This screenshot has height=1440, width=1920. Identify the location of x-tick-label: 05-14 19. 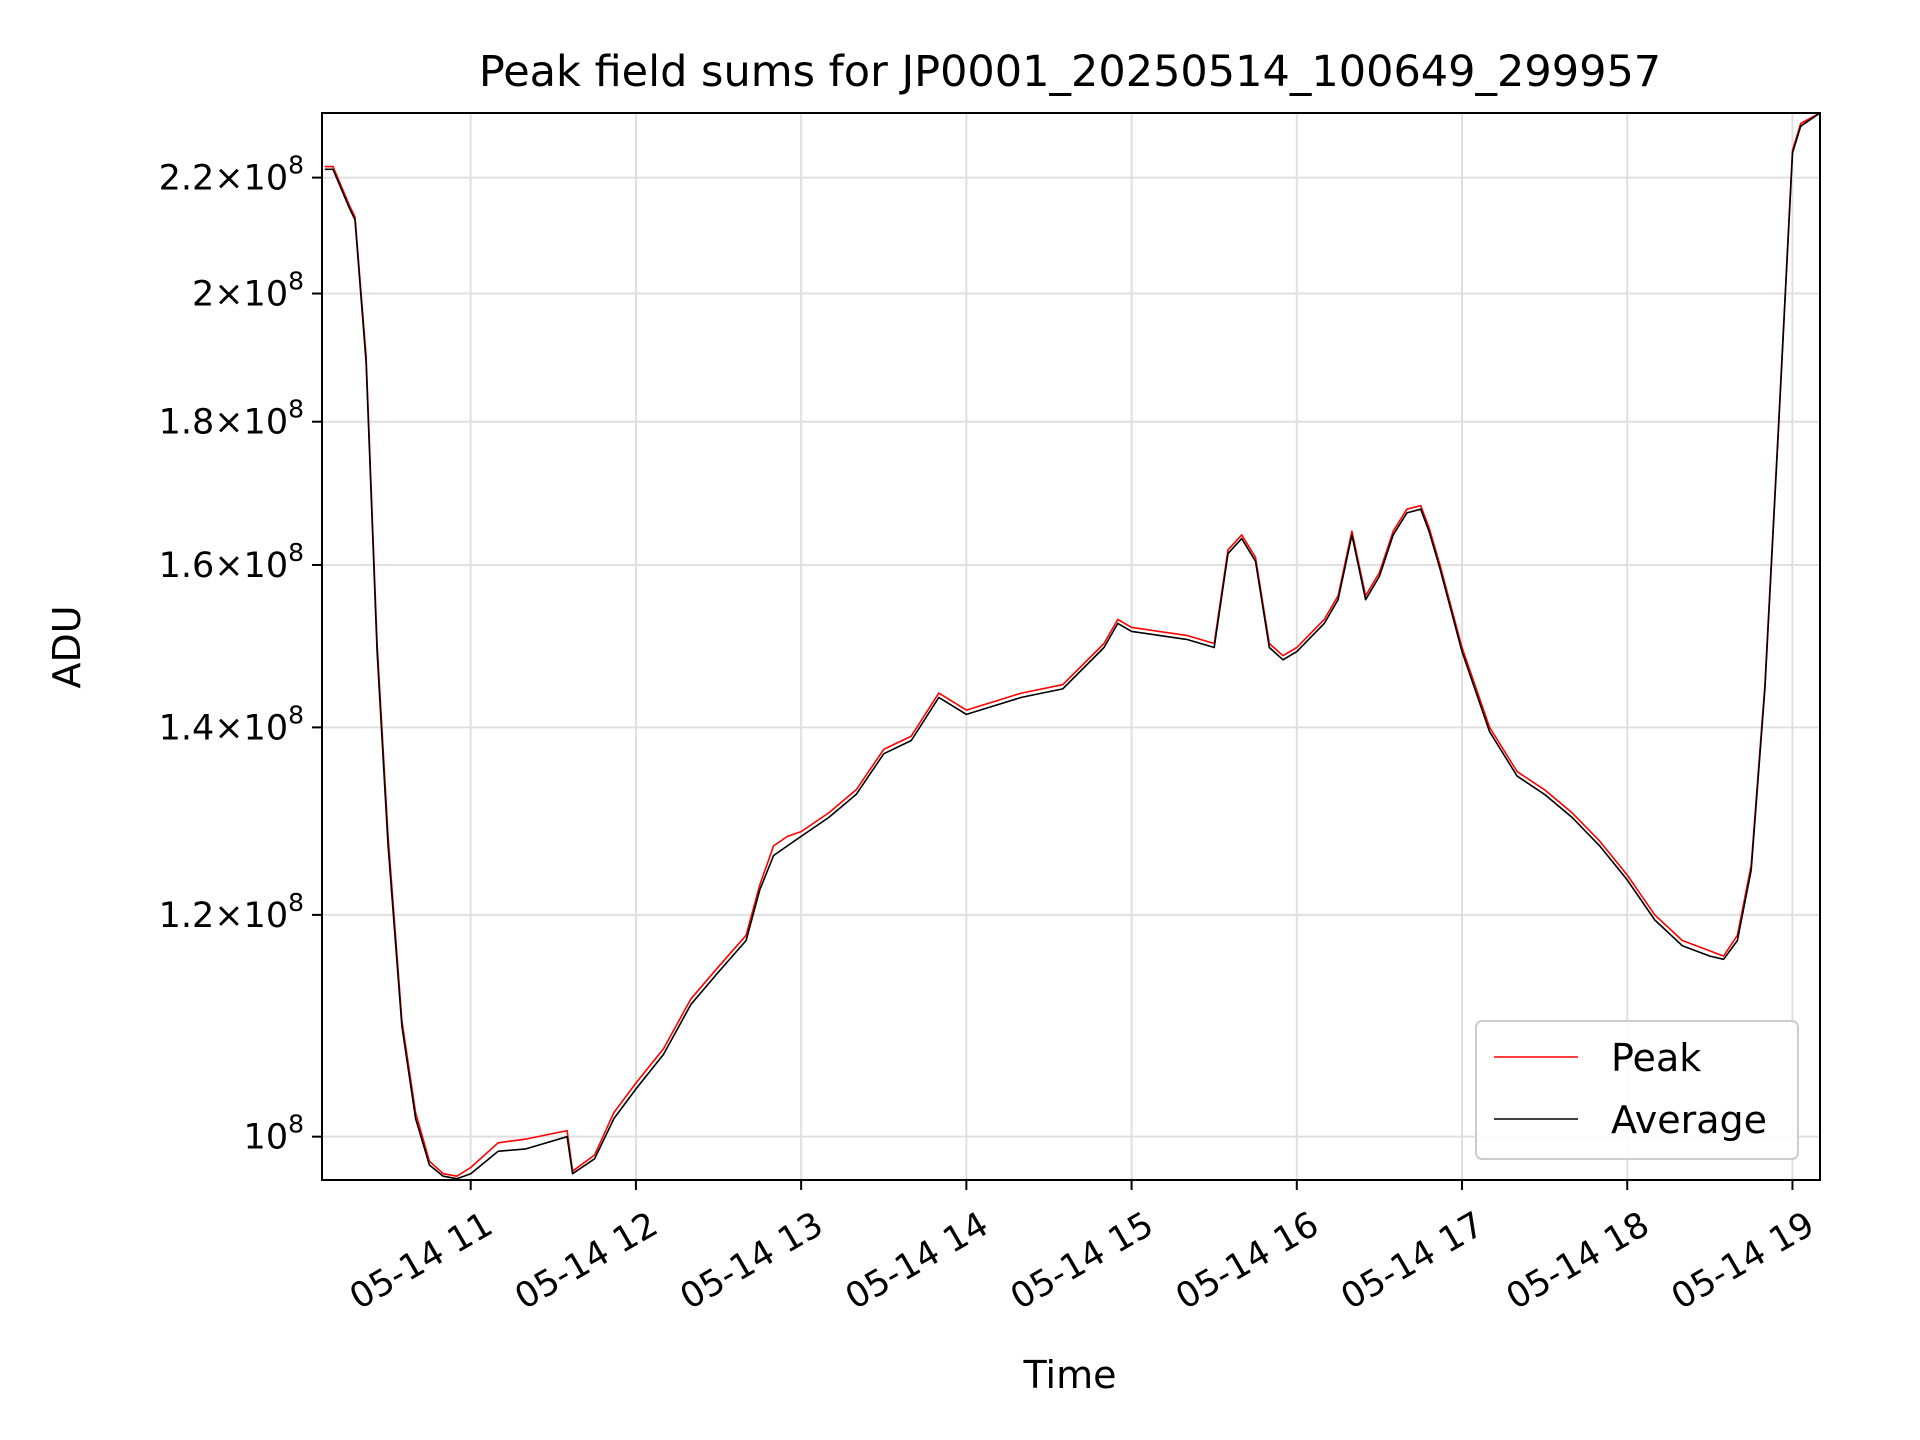
(1743, 1261).